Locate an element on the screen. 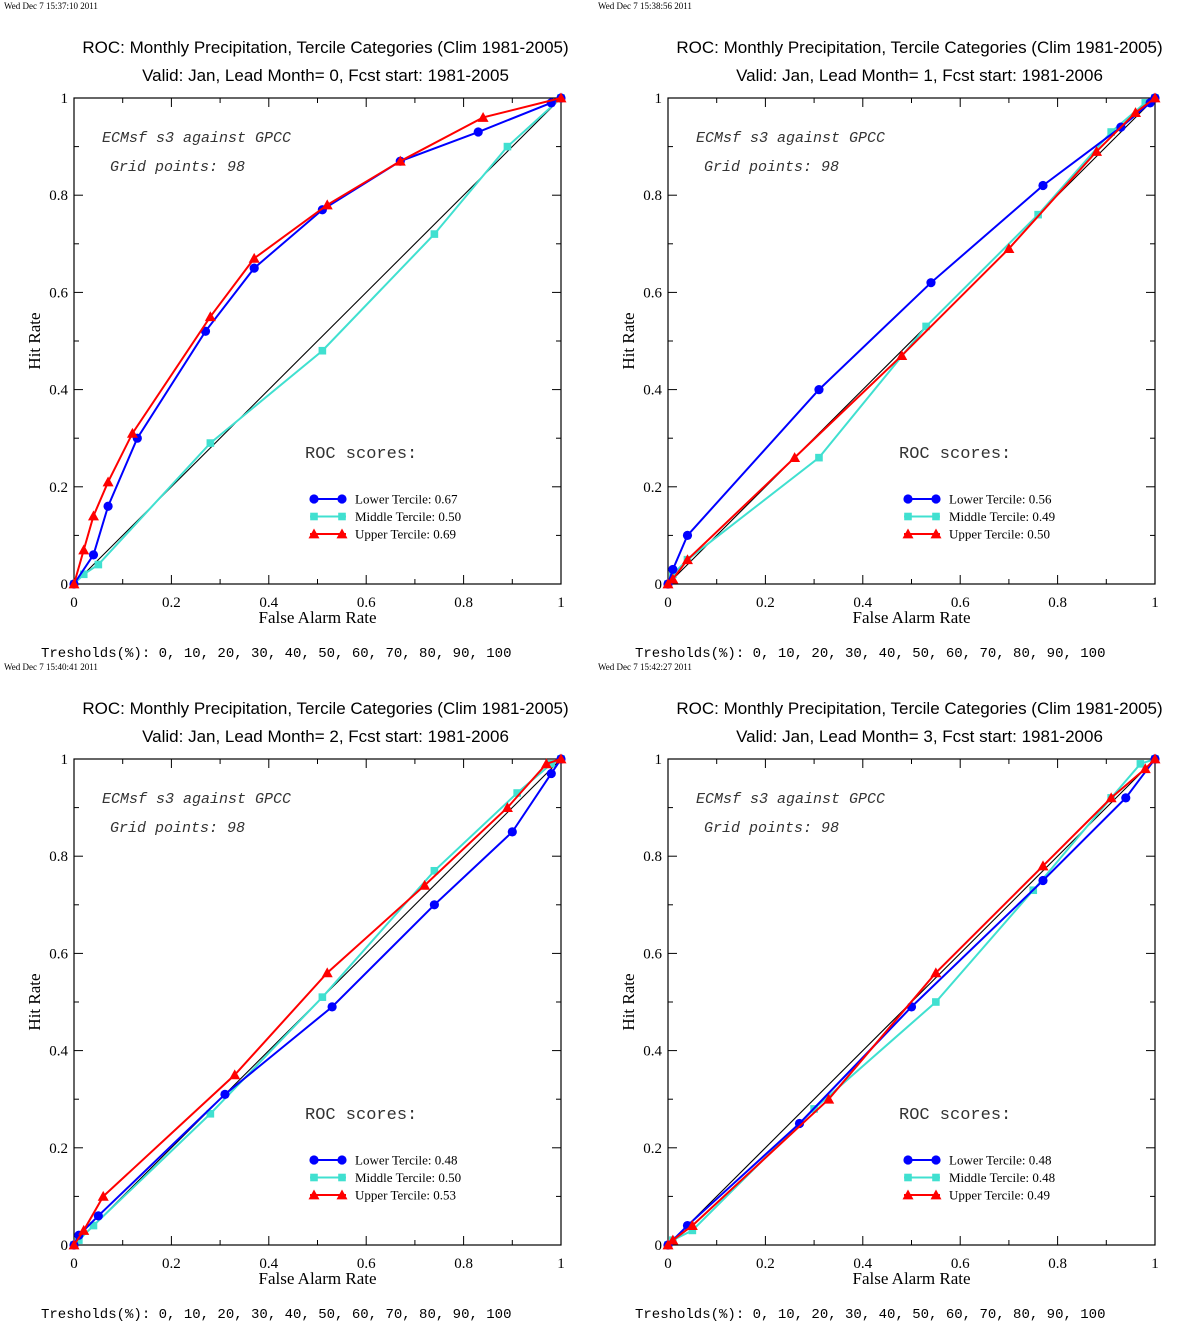 The height and width of the screenshot is (1322, 1187). legend-label-lower: Lower Tercile: 0.67 is located at coordinates (406, 499).